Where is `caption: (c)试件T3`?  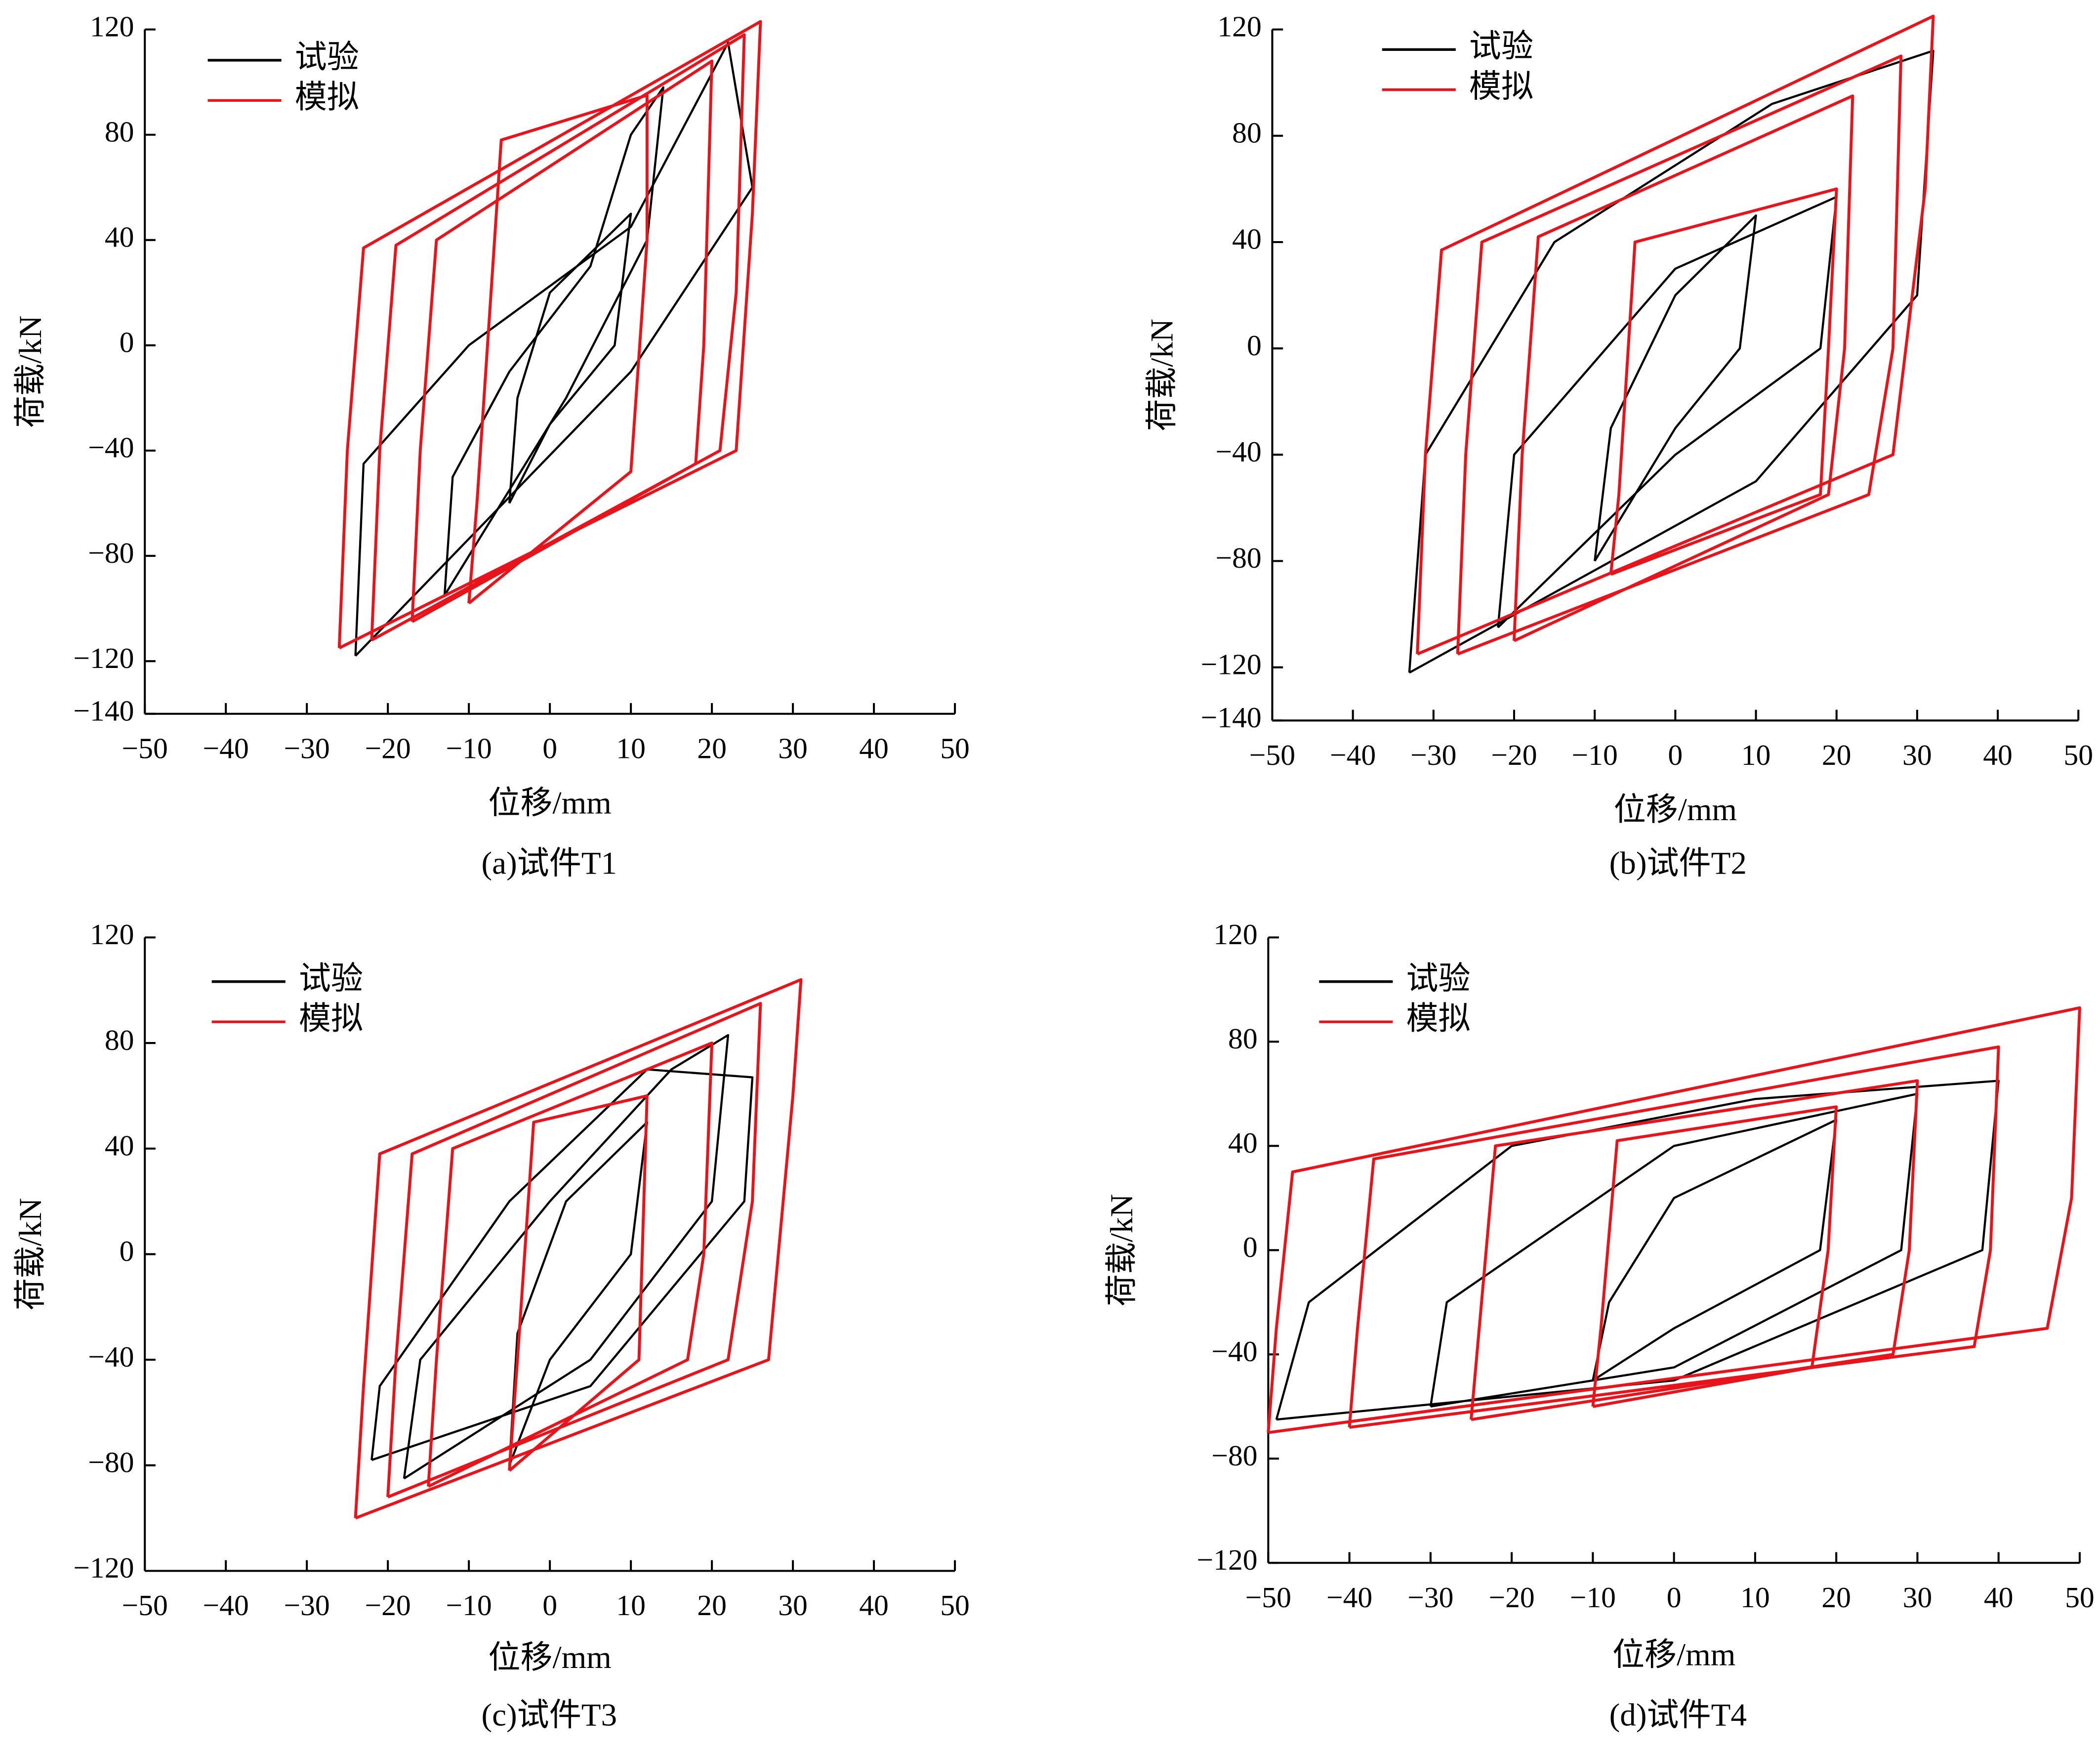 caption: (c)试件T3 is located at coordinates (549, 1715).